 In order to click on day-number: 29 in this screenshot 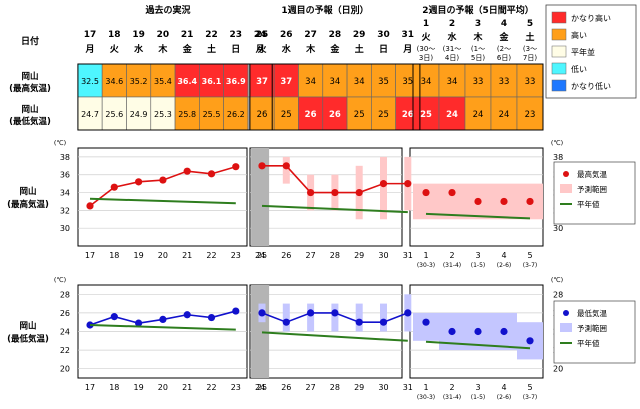, I will do `click(359, 35)`.